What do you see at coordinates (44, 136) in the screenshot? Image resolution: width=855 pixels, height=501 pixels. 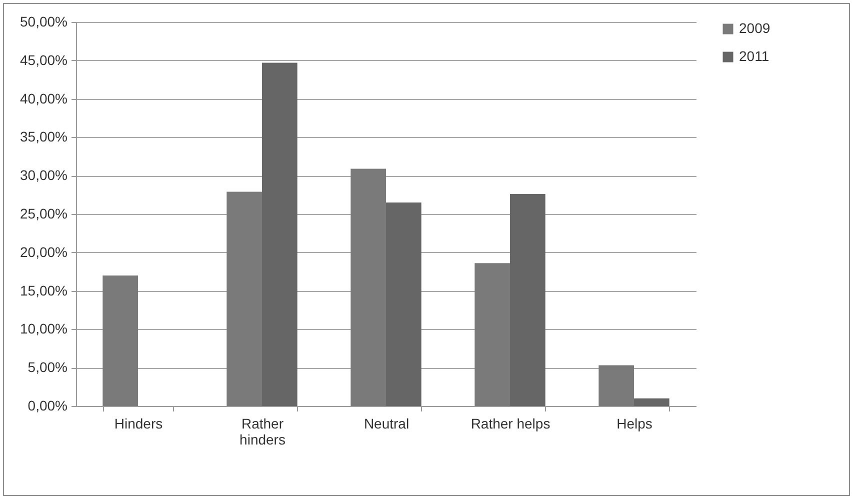 I see `y-tick-label: 35,00%` at bounding box center [44, 136].